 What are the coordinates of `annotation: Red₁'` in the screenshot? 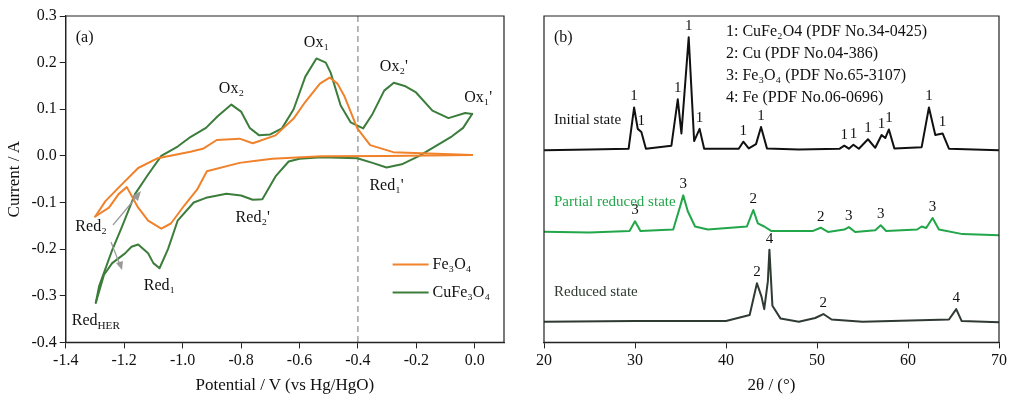 It's located at (386, 184).